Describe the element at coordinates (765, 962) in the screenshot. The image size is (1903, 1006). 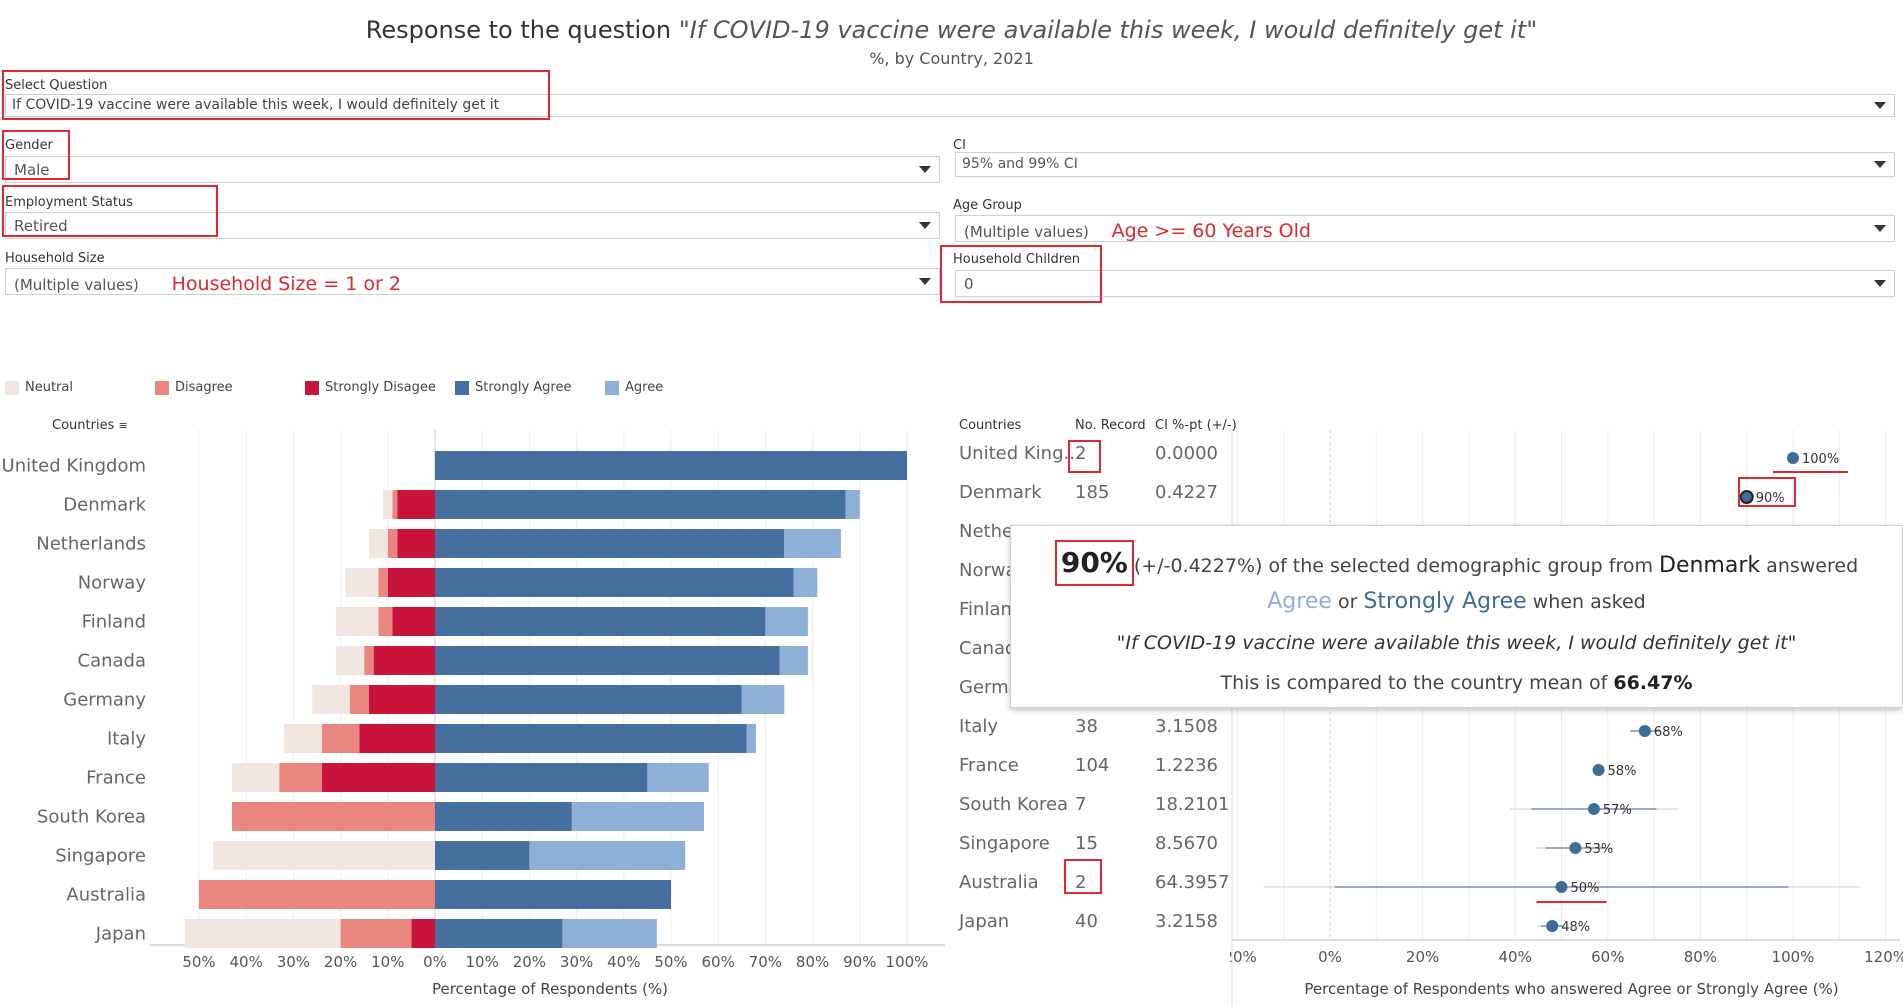
I see `x-tick-label: 70%` at that location.